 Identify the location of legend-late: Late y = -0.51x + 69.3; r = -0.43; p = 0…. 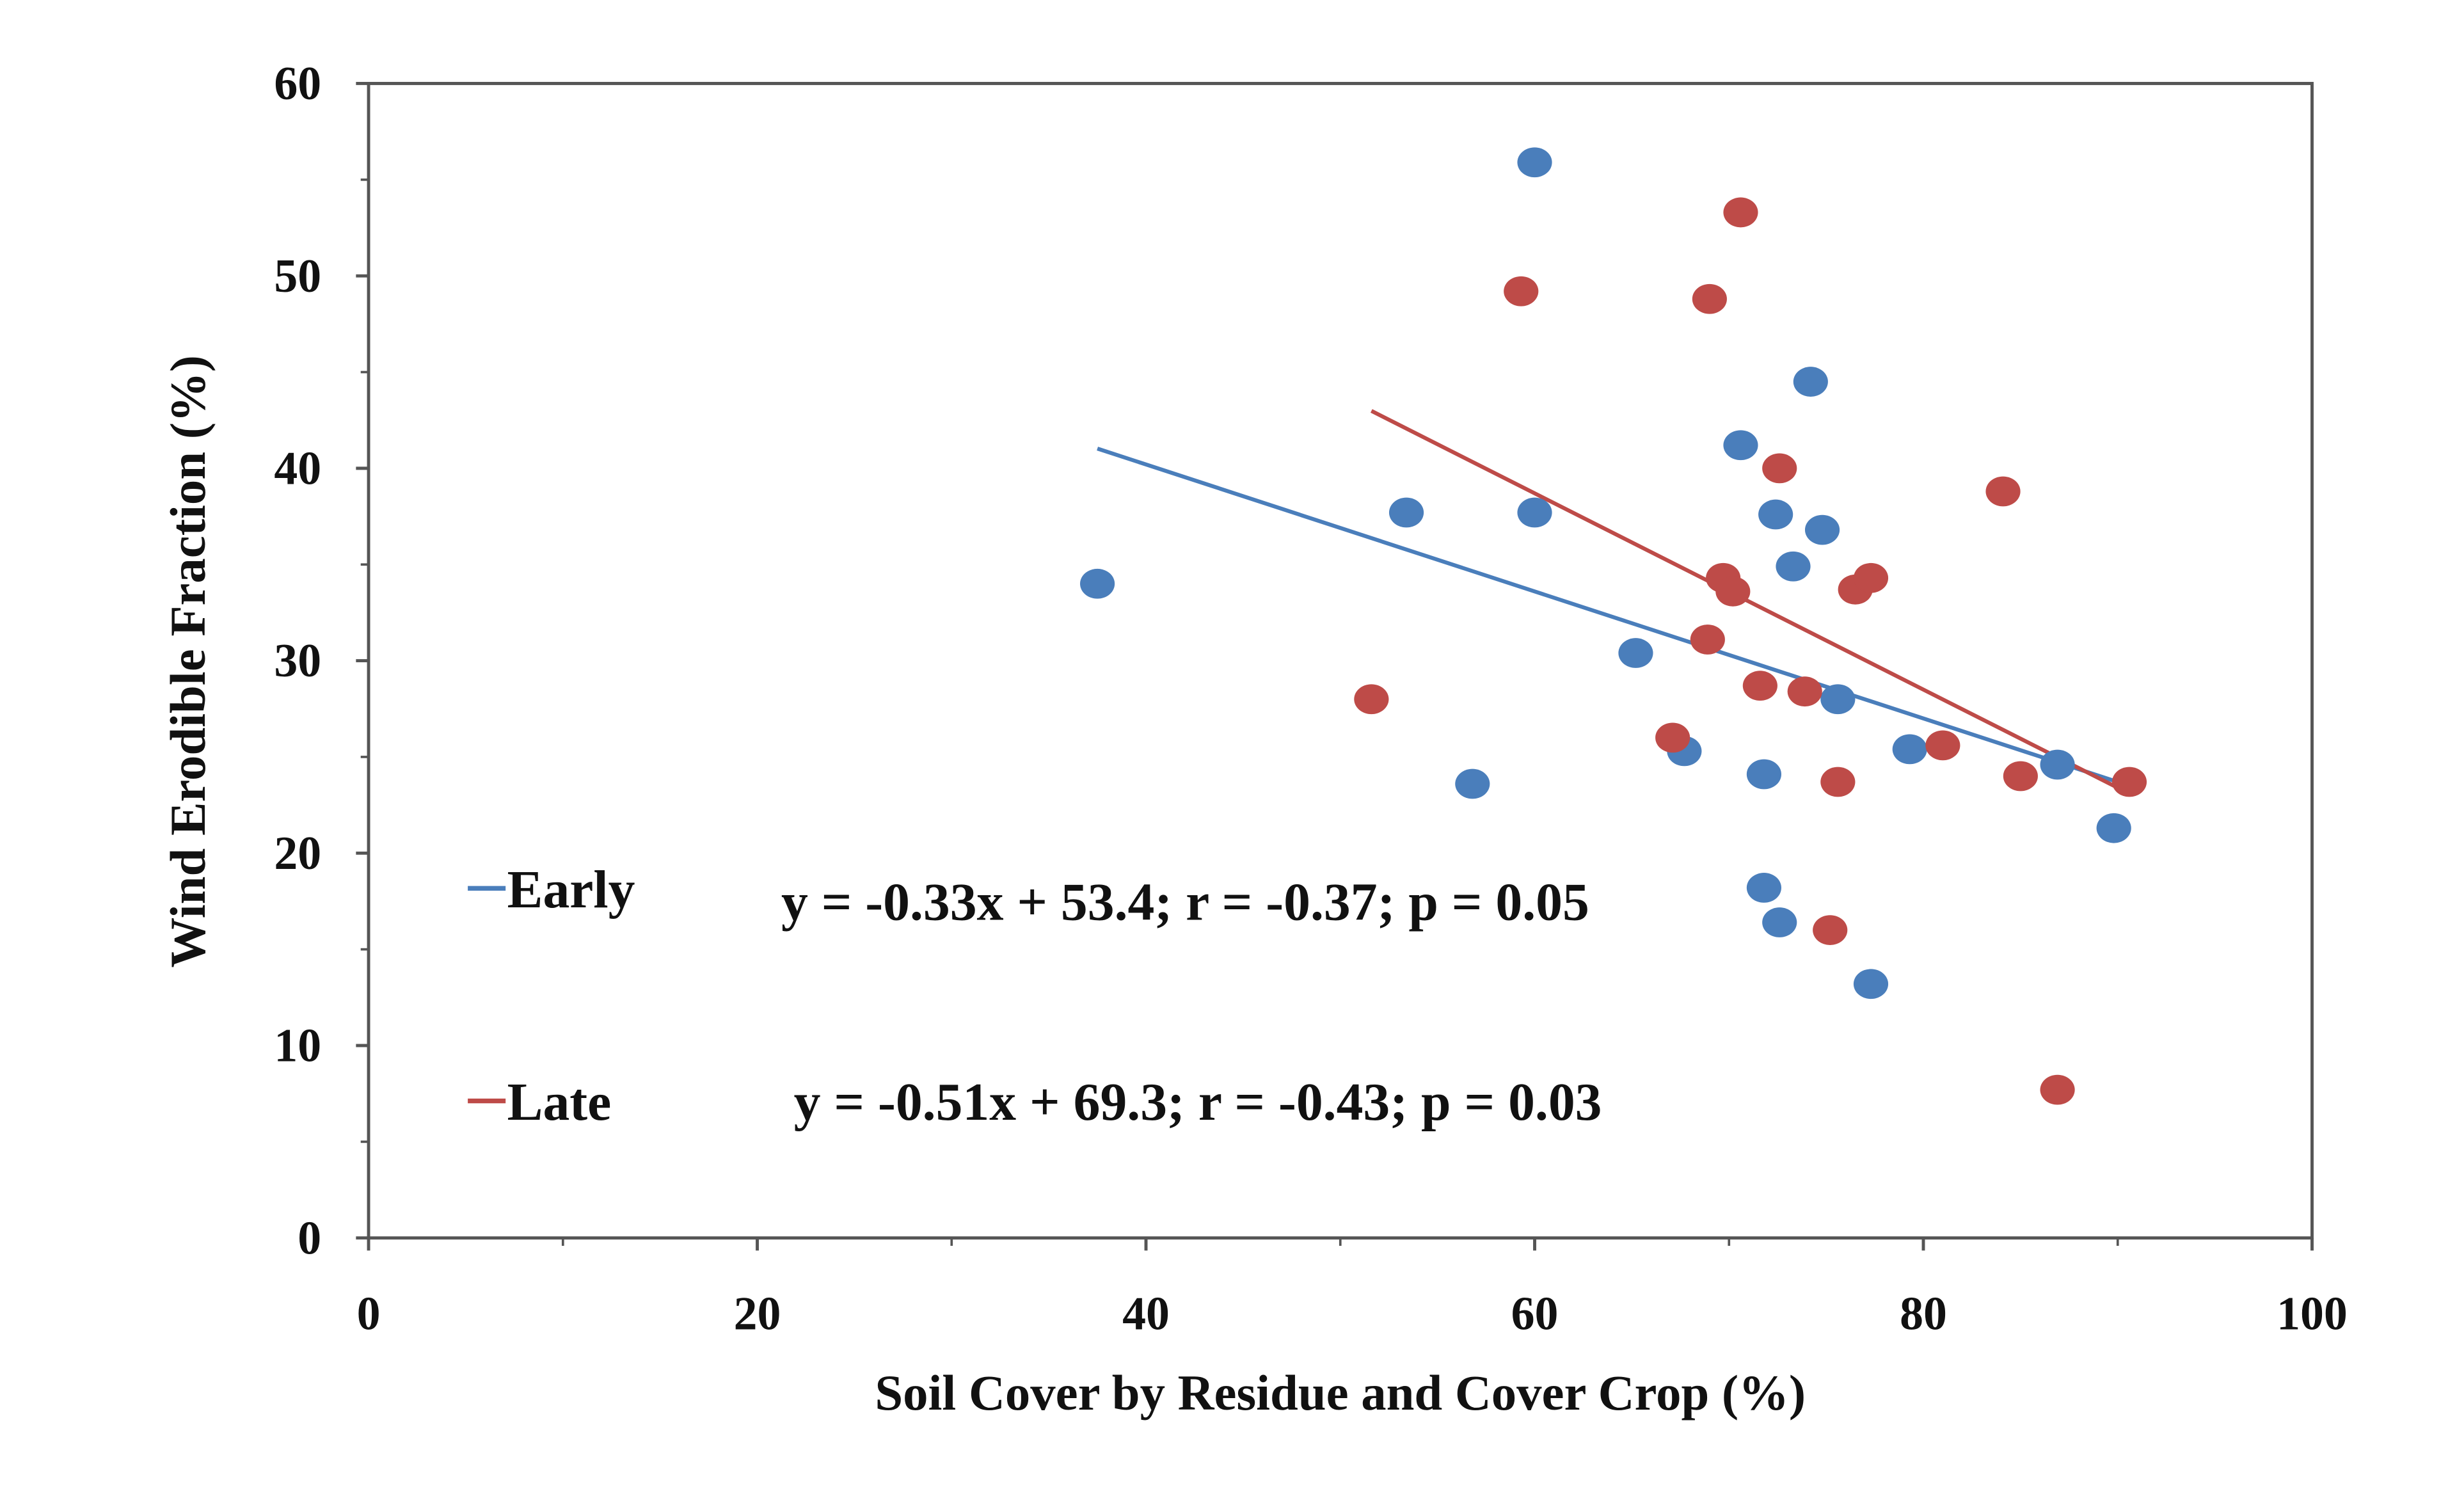
(1035, 1102).